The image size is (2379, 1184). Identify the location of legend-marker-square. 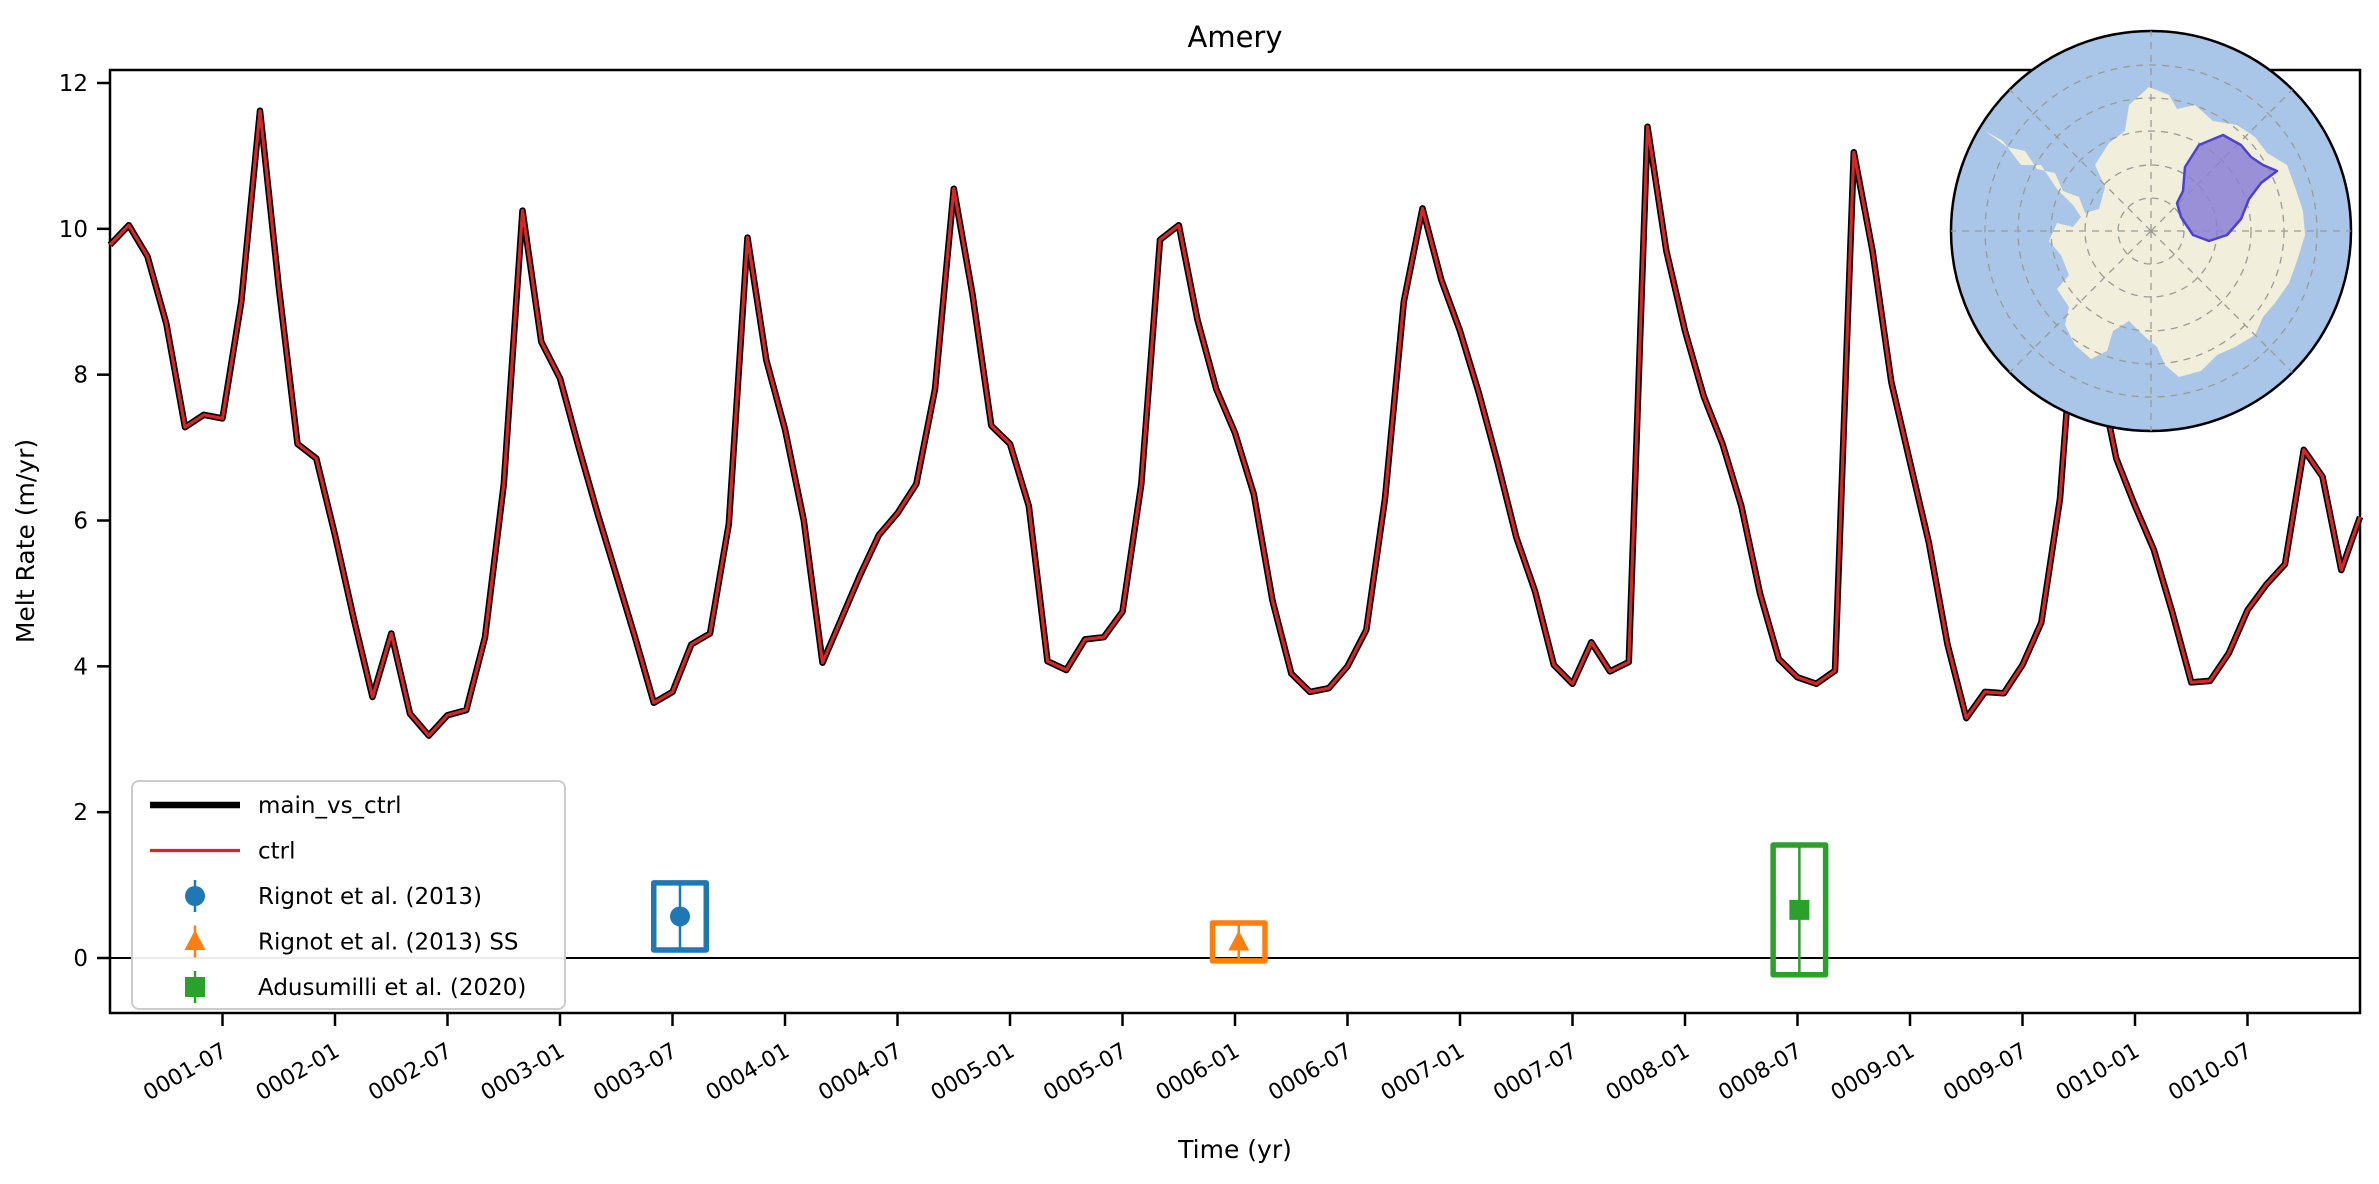
(195, 987).